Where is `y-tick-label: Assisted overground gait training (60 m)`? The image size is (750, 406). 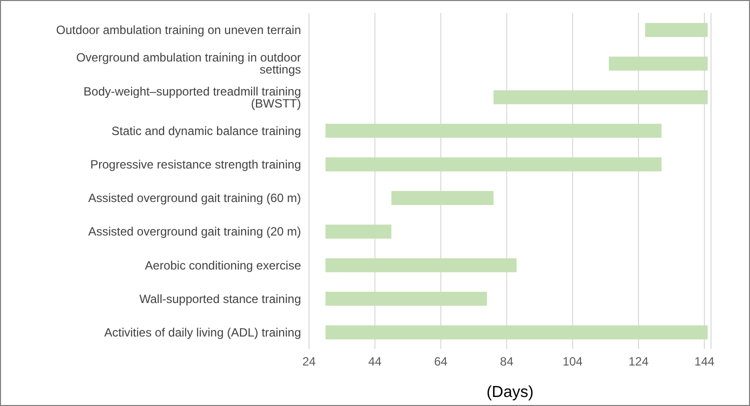
y-tick-label: Assisted overground gait training (60 m) is located at coordinates (194, 198).